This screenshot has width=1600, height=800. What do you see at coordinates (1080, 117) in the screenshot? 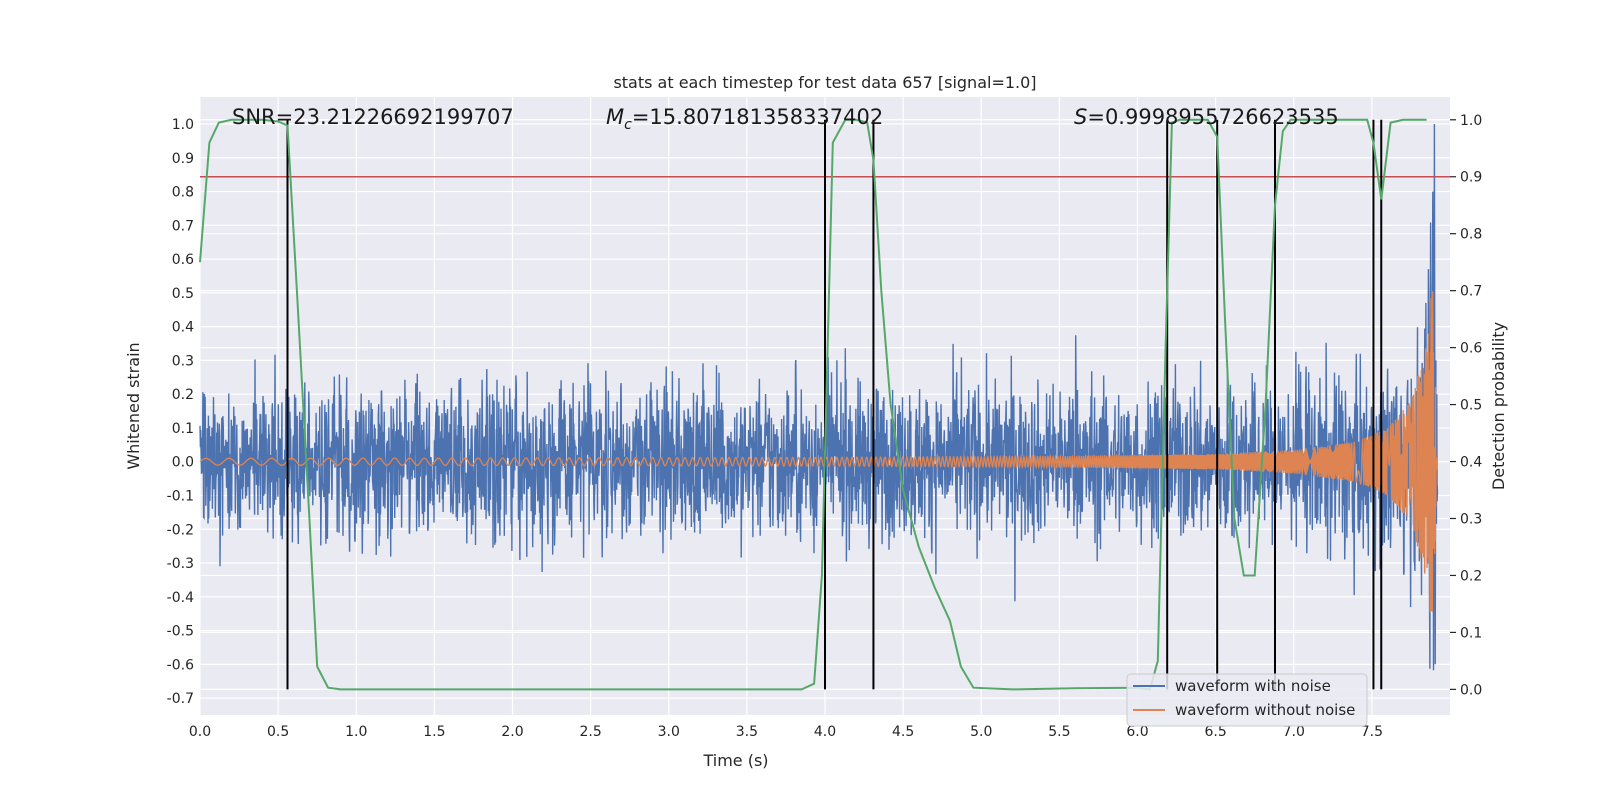
I see `statistic-symbol: S` at bounding box center [1080, 117].